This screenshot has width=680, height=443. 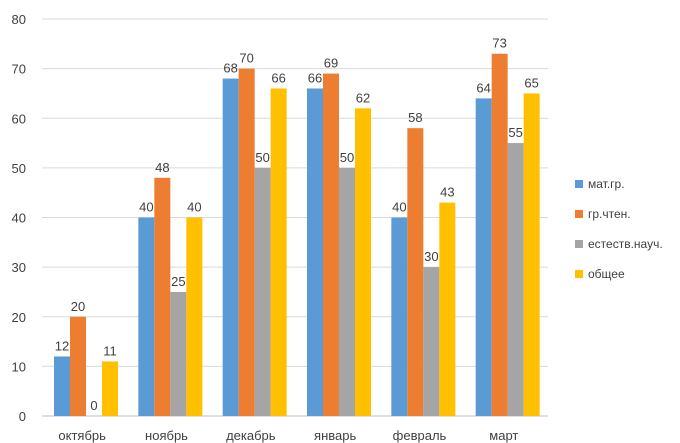 What do you see at coordinates (619, 229) in the screenshot?
I see `legend: мат.гр. гр.чтен. естеств.науч. общее` at bounding box center [619, 229].